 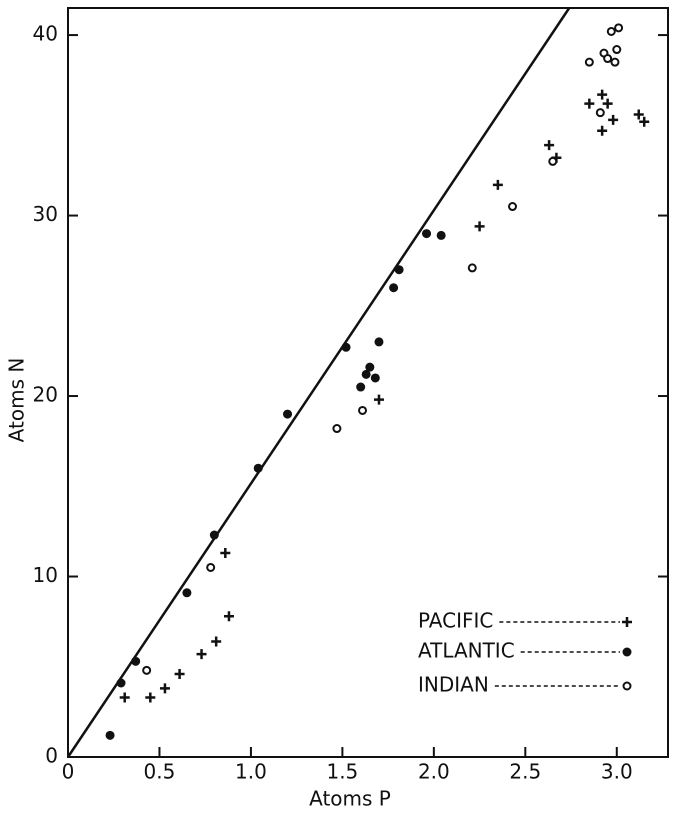 I want to click on y-axis-title: Atoms N, so click(x=17, y=400).